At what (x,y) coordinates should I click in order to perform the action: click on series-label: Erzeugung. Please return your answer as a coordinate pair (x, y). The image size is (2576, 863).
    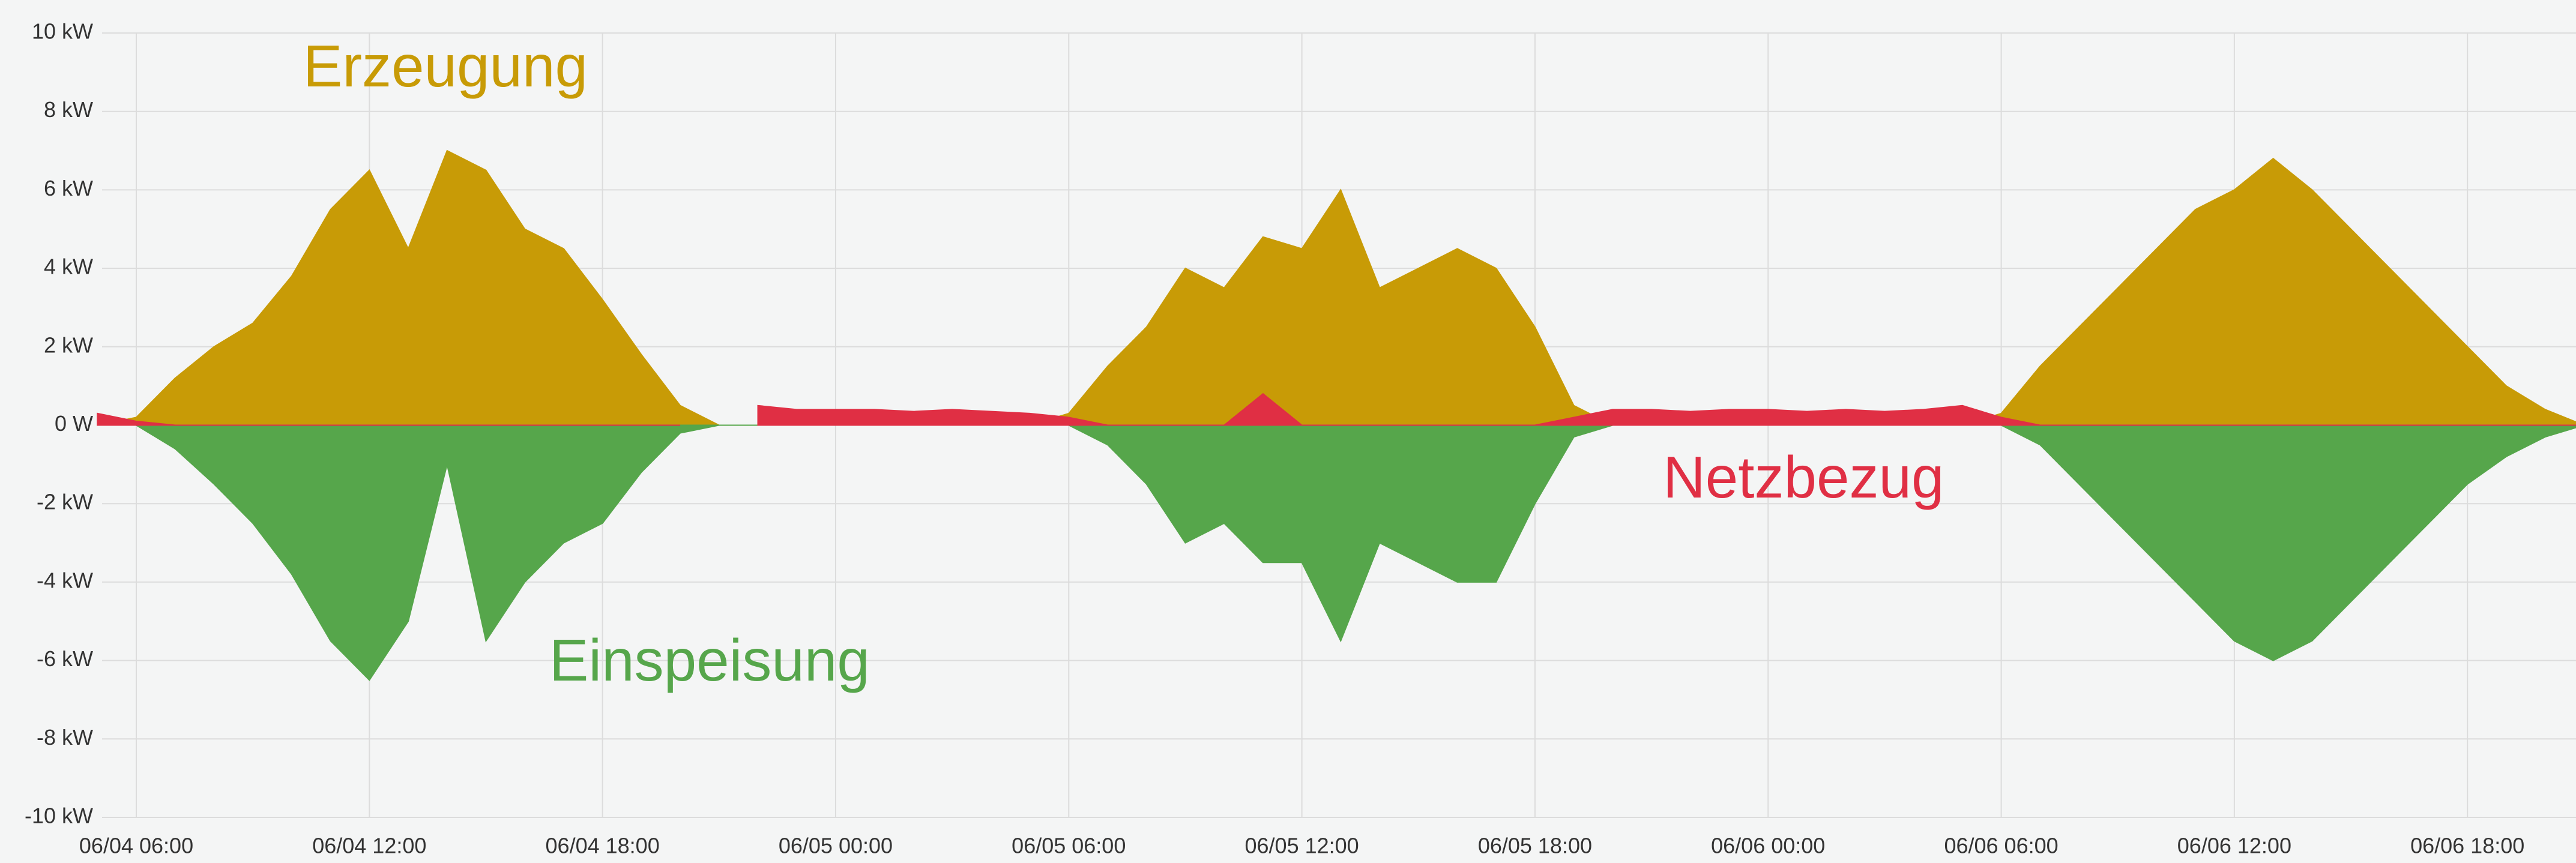
    Looking at the image, I should click on (445, 66).